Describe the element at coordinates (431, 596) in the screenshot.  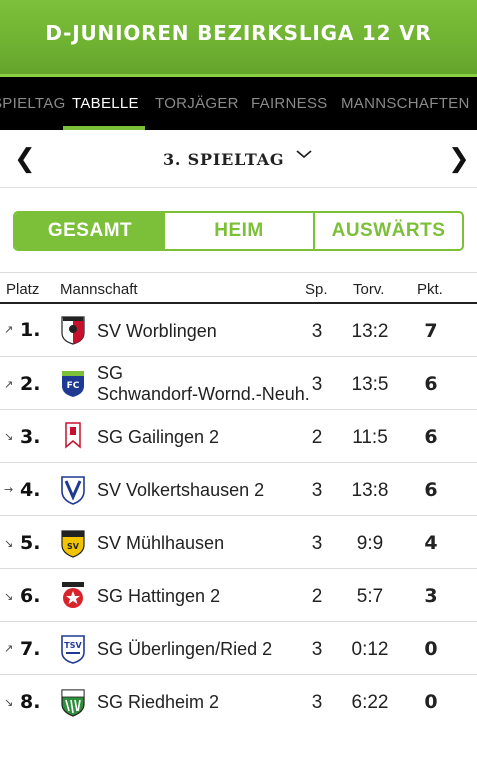
I see `points: 3` at that location.